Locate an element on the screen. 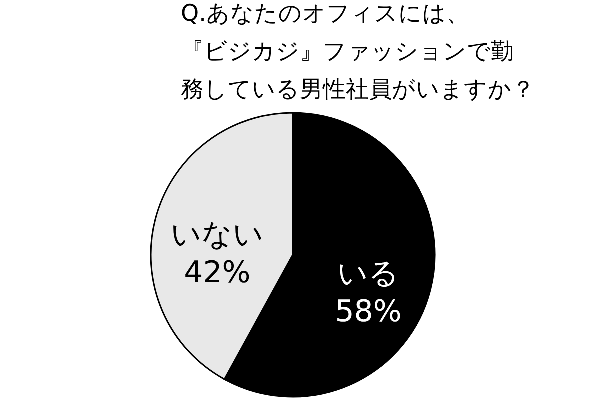 This screenshot has height=400, width=610. data-label: 58% is located at coordinates (368, 312).